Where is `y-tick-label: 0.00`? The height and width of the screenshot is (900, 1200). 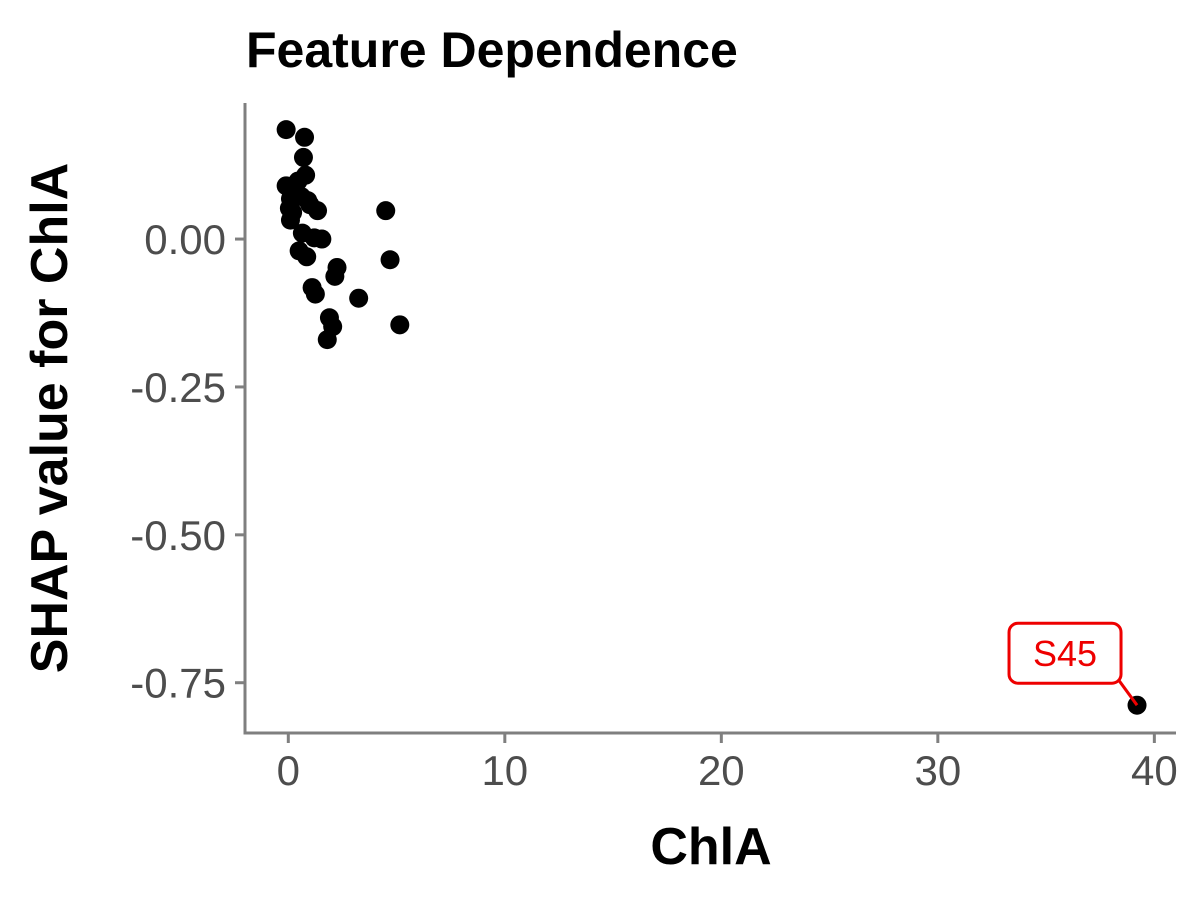
y-tick-label: 0.00 is located at coordinates (185, 239).